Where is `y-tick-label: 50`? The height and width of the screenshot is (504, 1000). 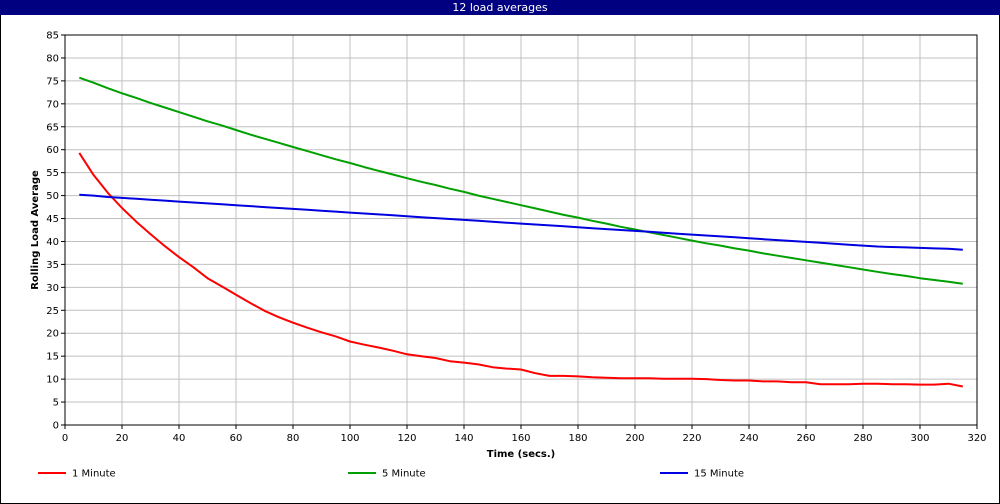
y-tick-label: 50 is located at coordinates (52, 196).